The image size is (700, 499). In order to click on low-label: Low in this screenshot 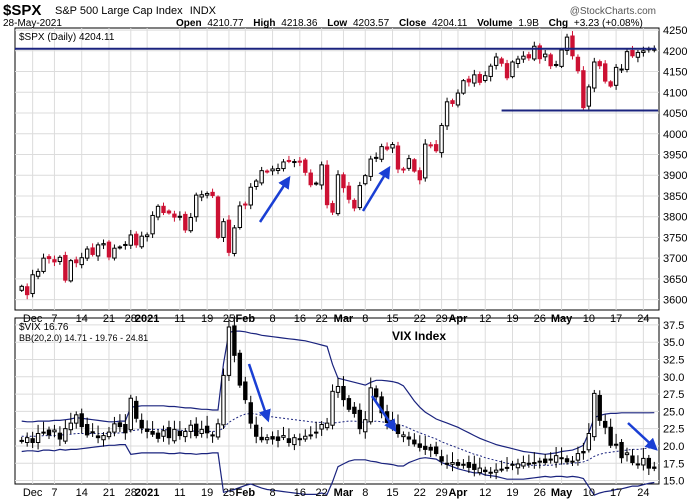, I will do `click(337, 23)`.